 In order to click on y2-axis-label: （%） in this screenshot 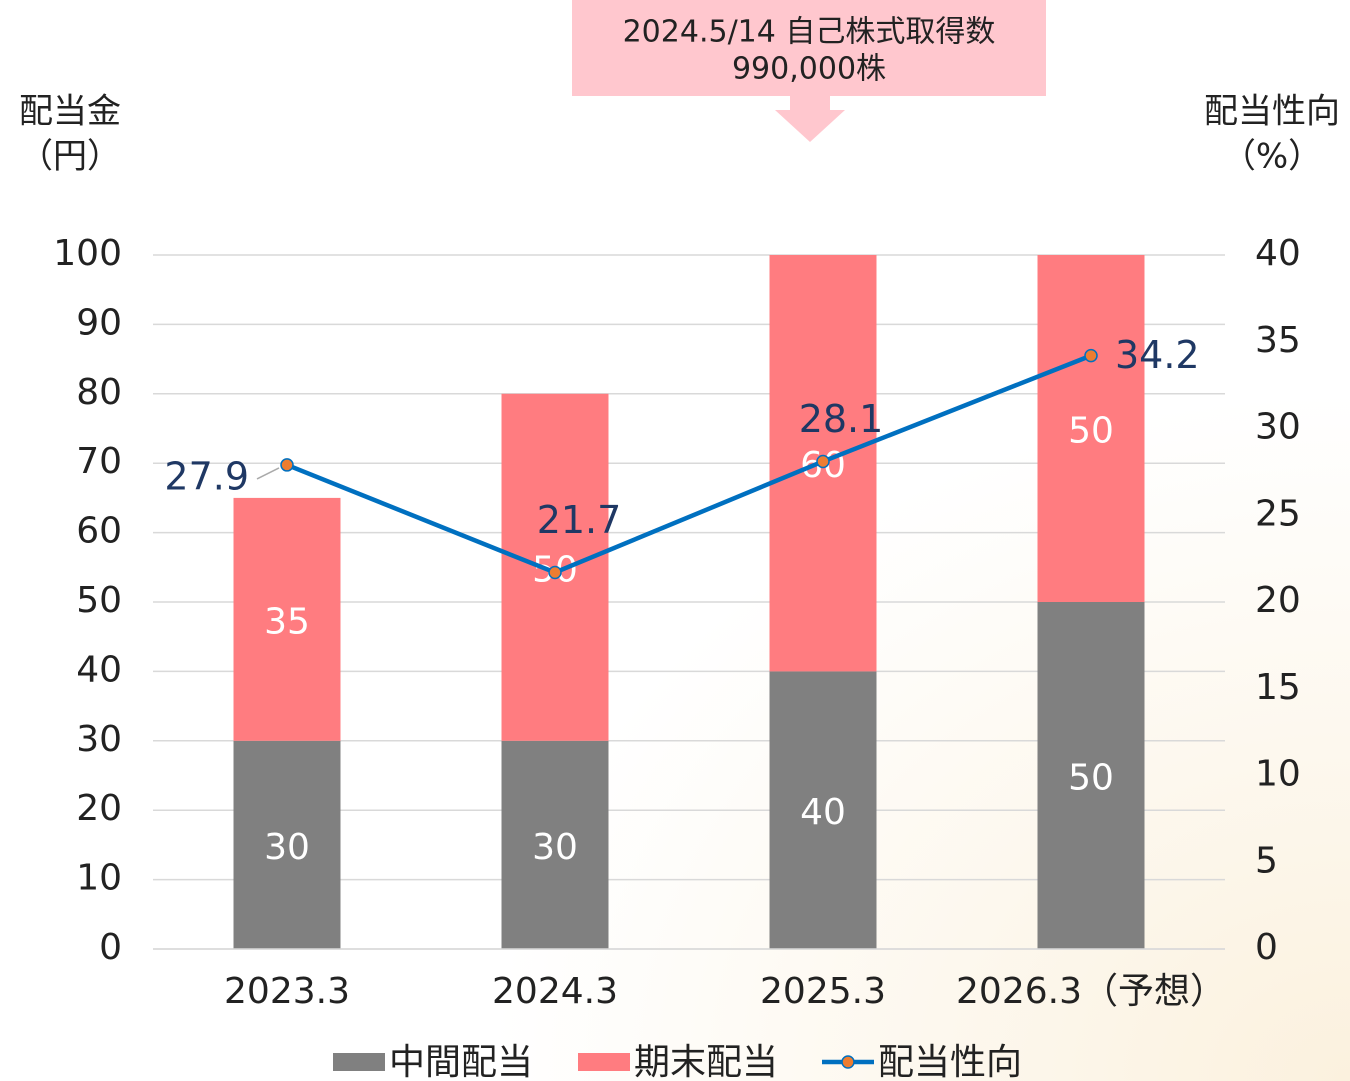, I will do `click(1272, 157)`.